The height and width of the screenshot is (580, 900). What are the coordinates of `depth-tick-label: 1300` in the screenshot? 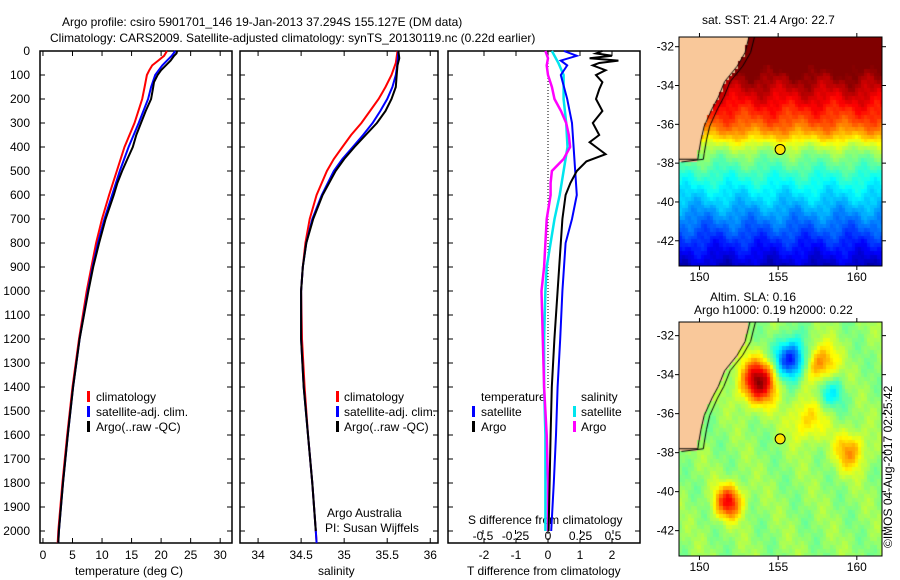 It's located at (16, 363).